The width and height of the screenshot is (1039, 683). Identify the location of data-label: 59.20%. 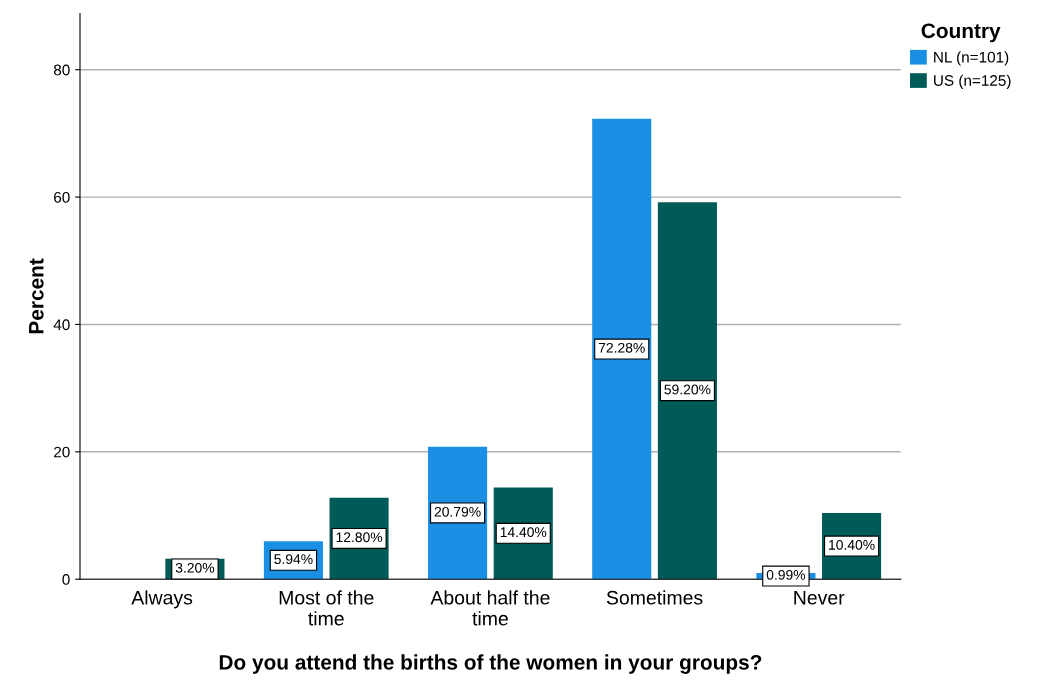
(687, 389).